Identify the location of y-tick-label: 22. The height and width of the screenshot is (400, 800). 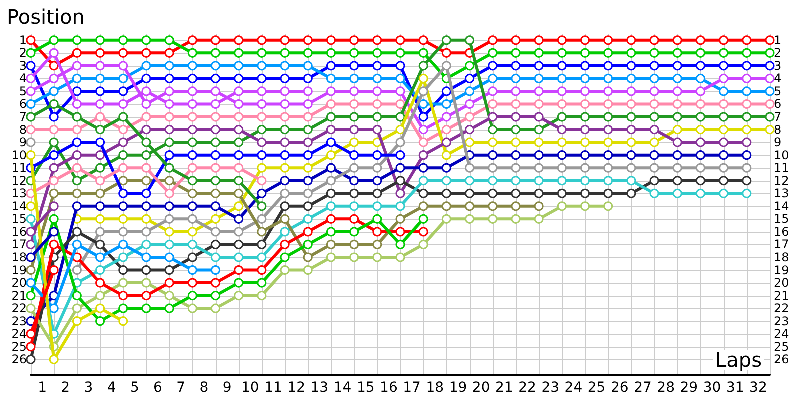
(19, 309).